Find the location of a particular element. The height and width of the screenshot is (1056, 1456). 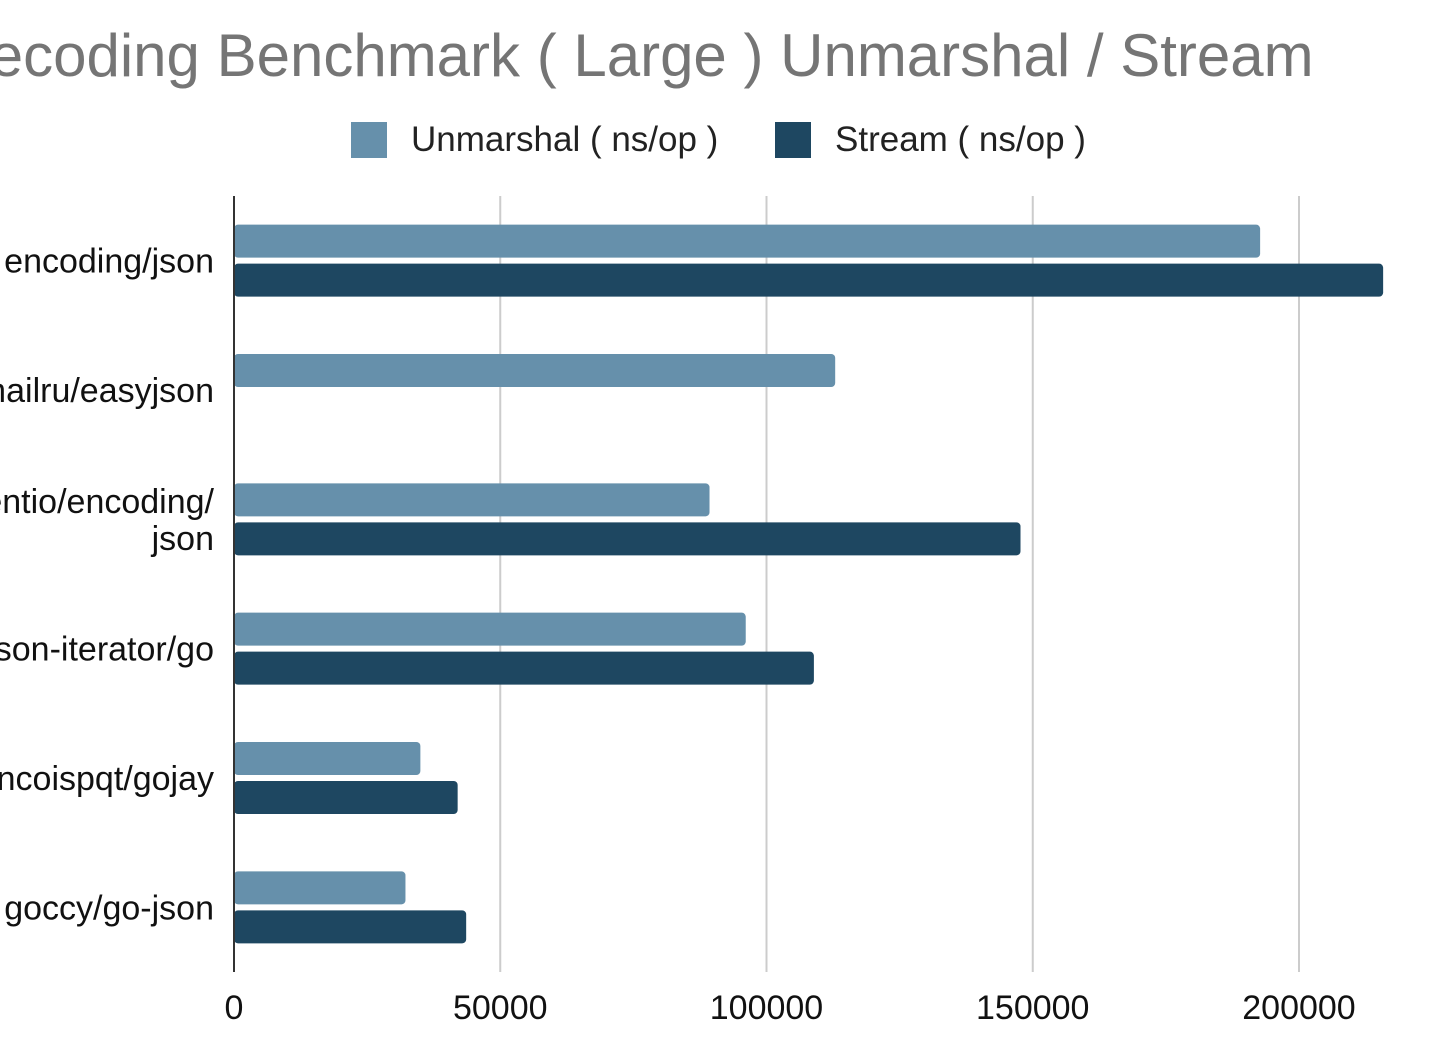

category-label: francoispqt/gojay is located at coordinates (107, 779).